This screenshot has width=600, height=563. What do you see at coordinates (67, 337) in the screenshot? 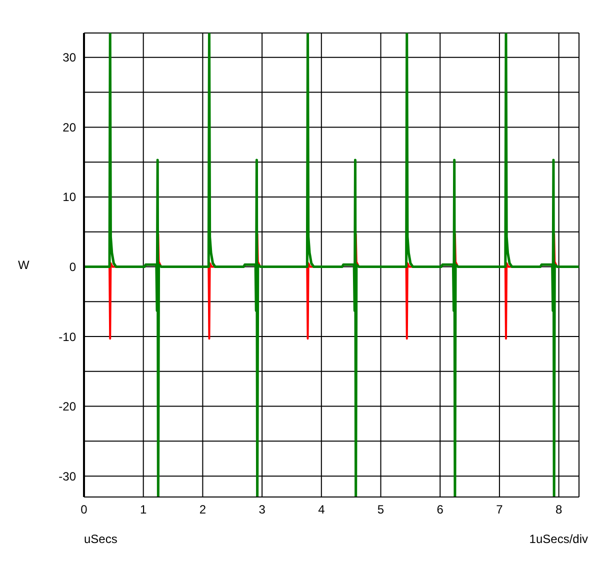
I see `y-tick-label: -10` at bounding box center [67, 337].